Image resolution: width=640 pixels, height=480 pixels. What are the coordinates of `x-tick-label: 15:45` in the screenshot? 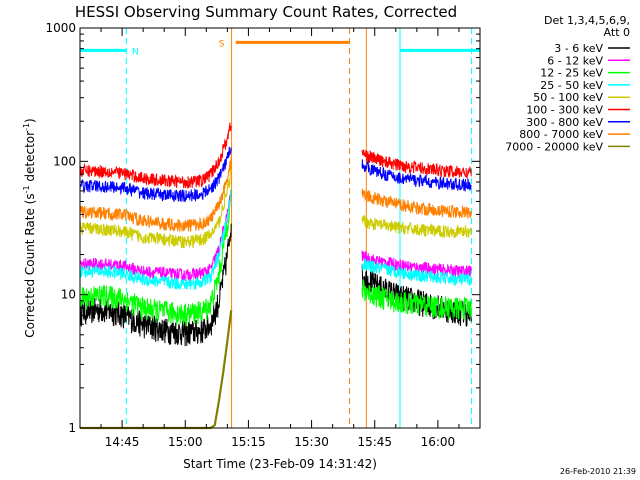 It's located at (374, 442).